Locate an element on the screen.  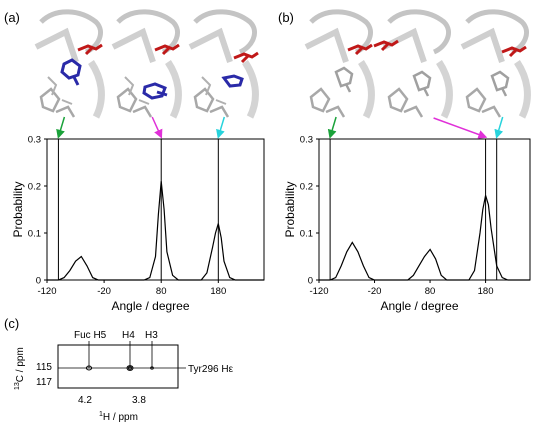
panel-label-c: (c) is located at coordinates (11, 323).